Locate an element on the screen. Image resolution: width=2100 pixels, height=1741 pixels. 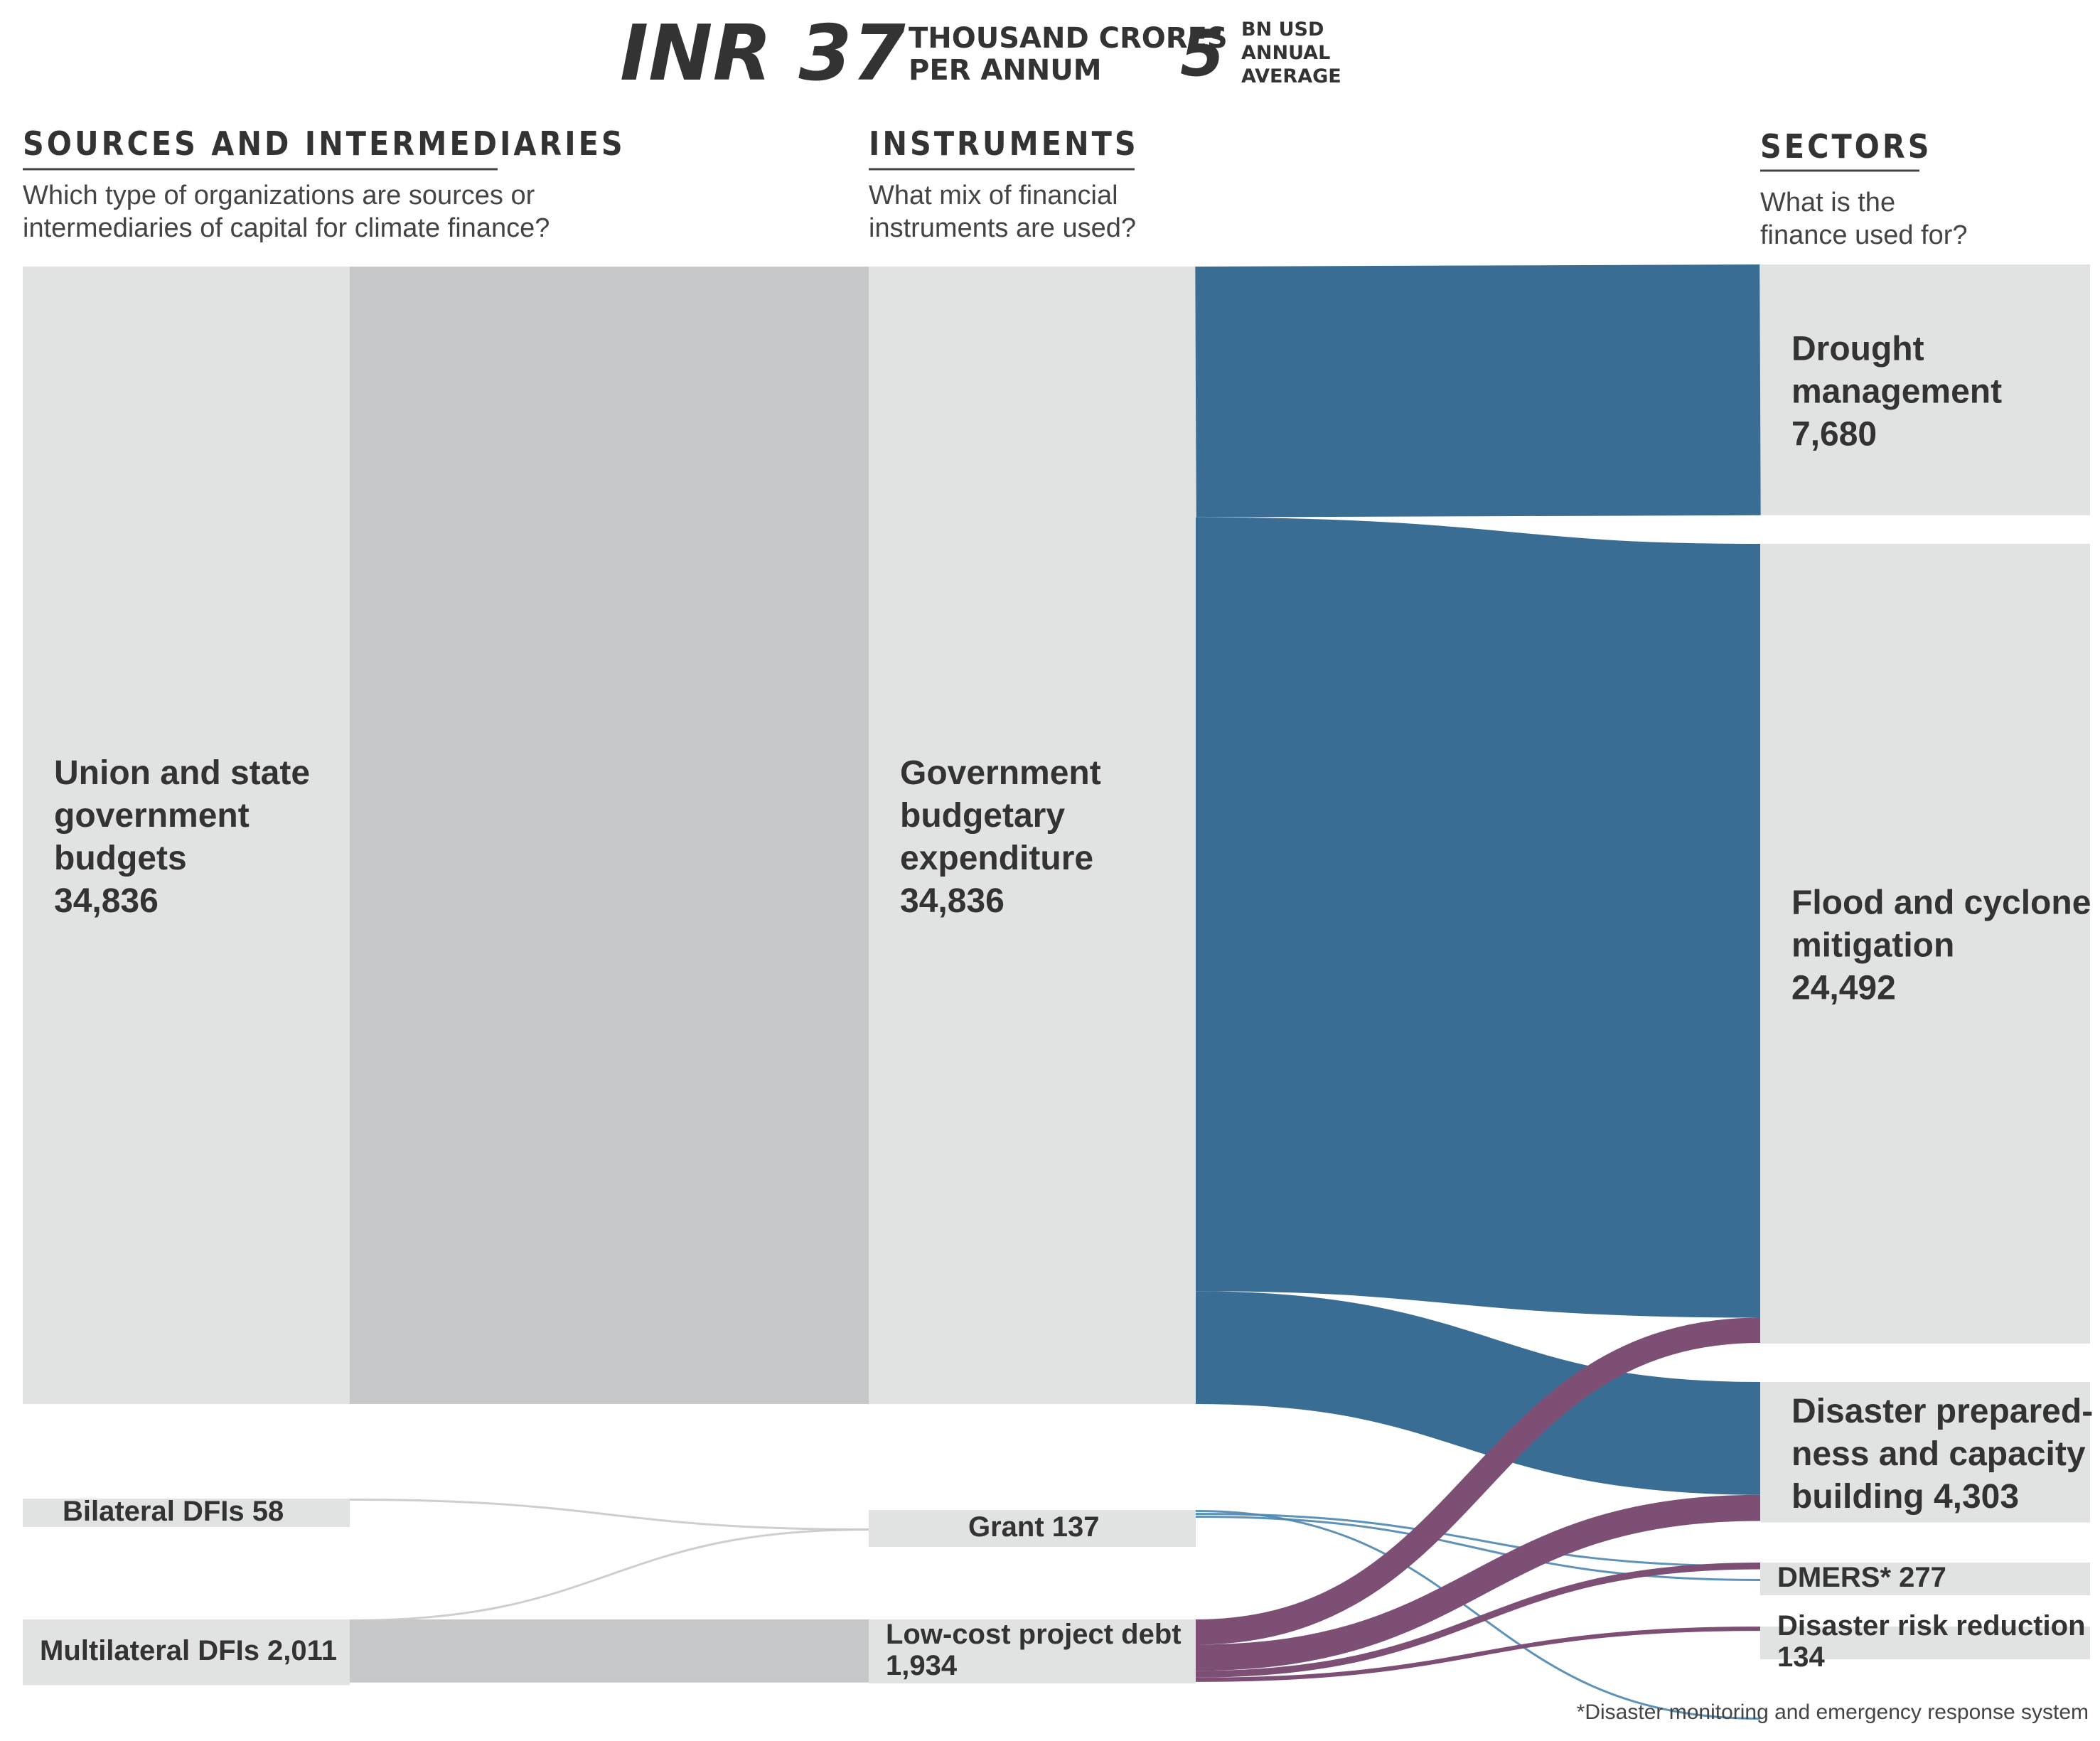
node-drought is located at coordinates (1925, 389).